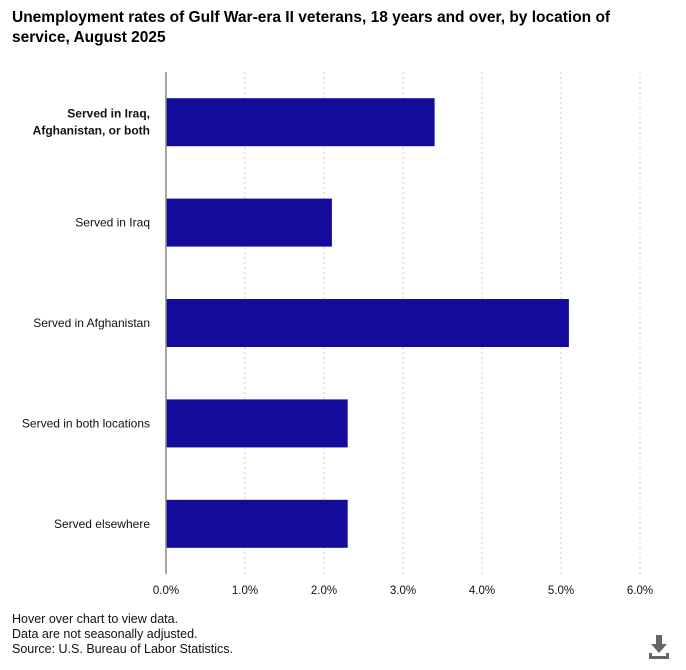 The width and height of the screenshot is (686, 670). I want to click on category-label: Served in Afghanistan, so click(91, 323).